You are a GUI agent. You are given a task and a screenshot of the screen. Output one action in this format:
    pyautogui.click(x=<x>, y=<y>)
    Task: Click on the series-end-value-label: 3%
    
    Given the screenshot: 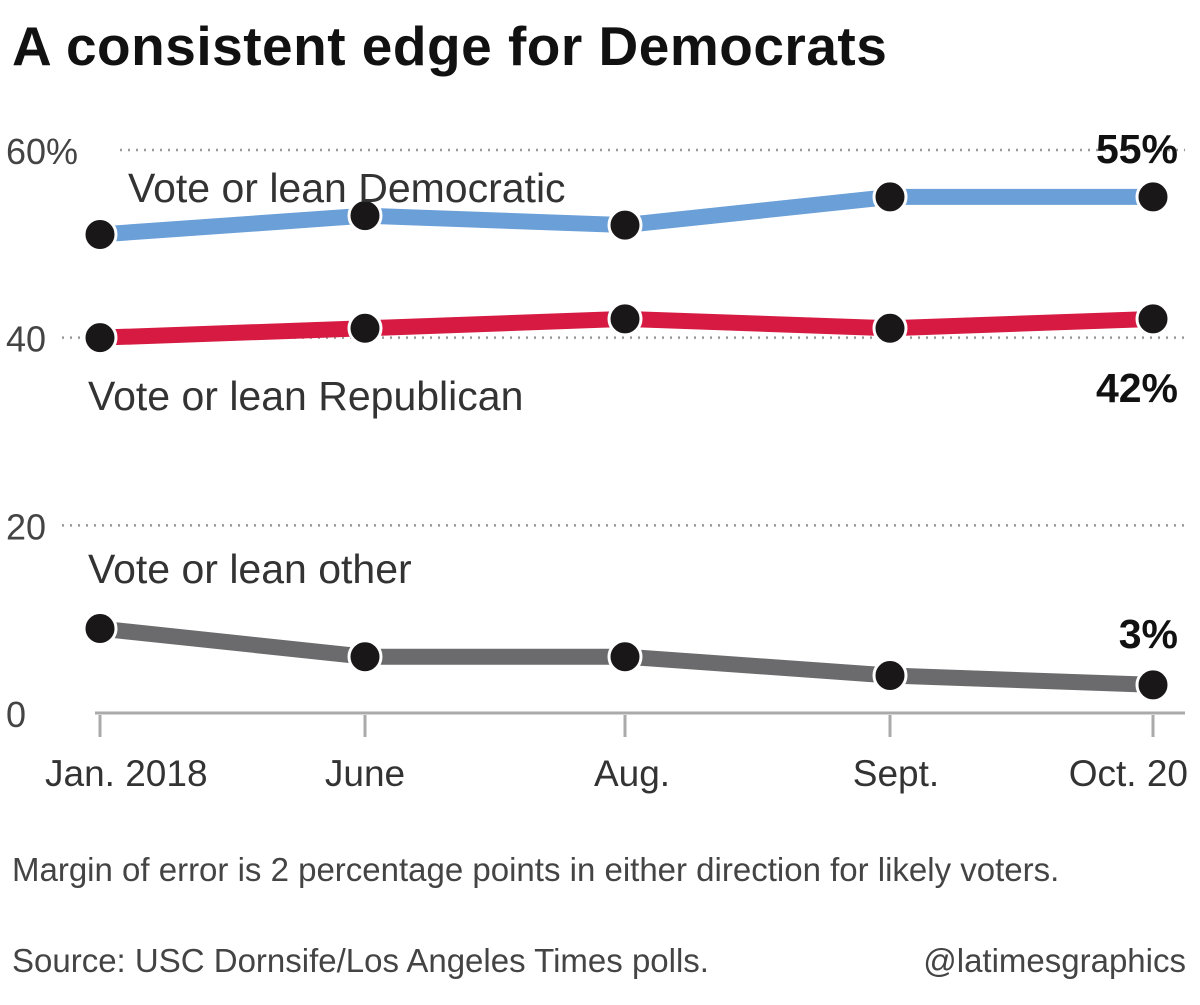 What is the action you would take?
    pyautogui.click(x=1148, y=634)
    